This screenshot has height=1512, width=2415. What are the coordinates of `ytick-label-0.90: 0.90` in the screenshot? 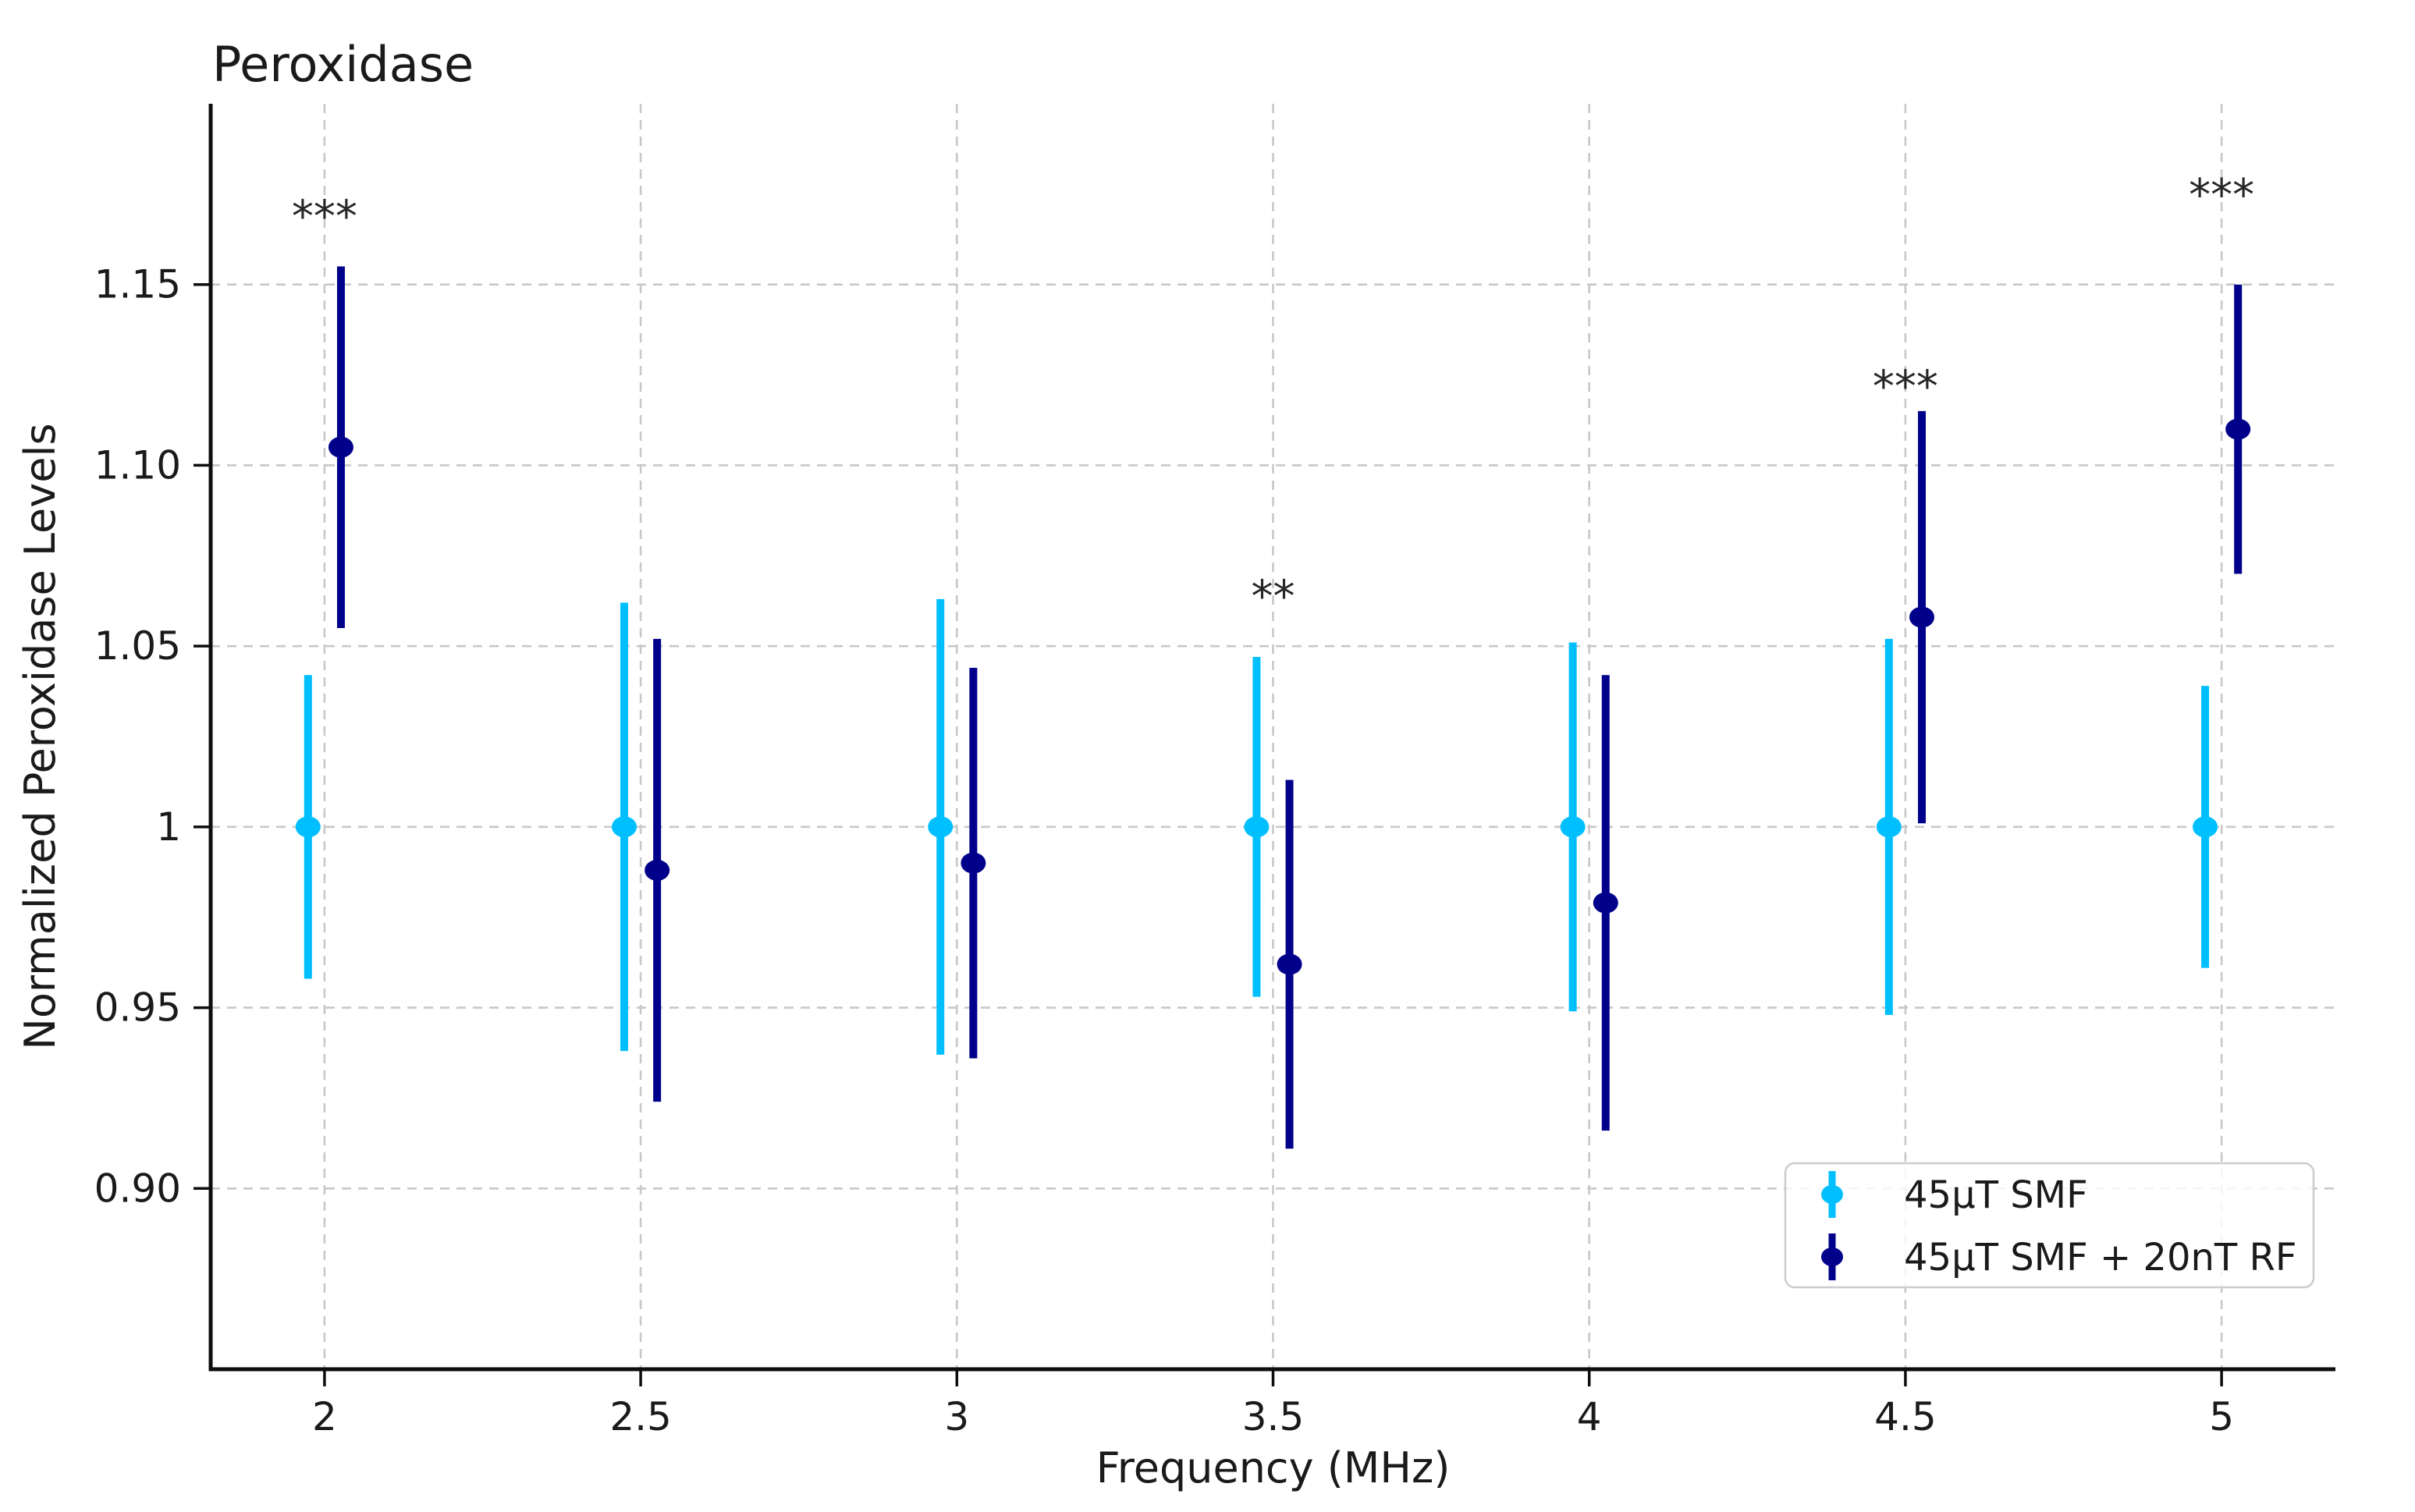 It's located at (137, 1188).